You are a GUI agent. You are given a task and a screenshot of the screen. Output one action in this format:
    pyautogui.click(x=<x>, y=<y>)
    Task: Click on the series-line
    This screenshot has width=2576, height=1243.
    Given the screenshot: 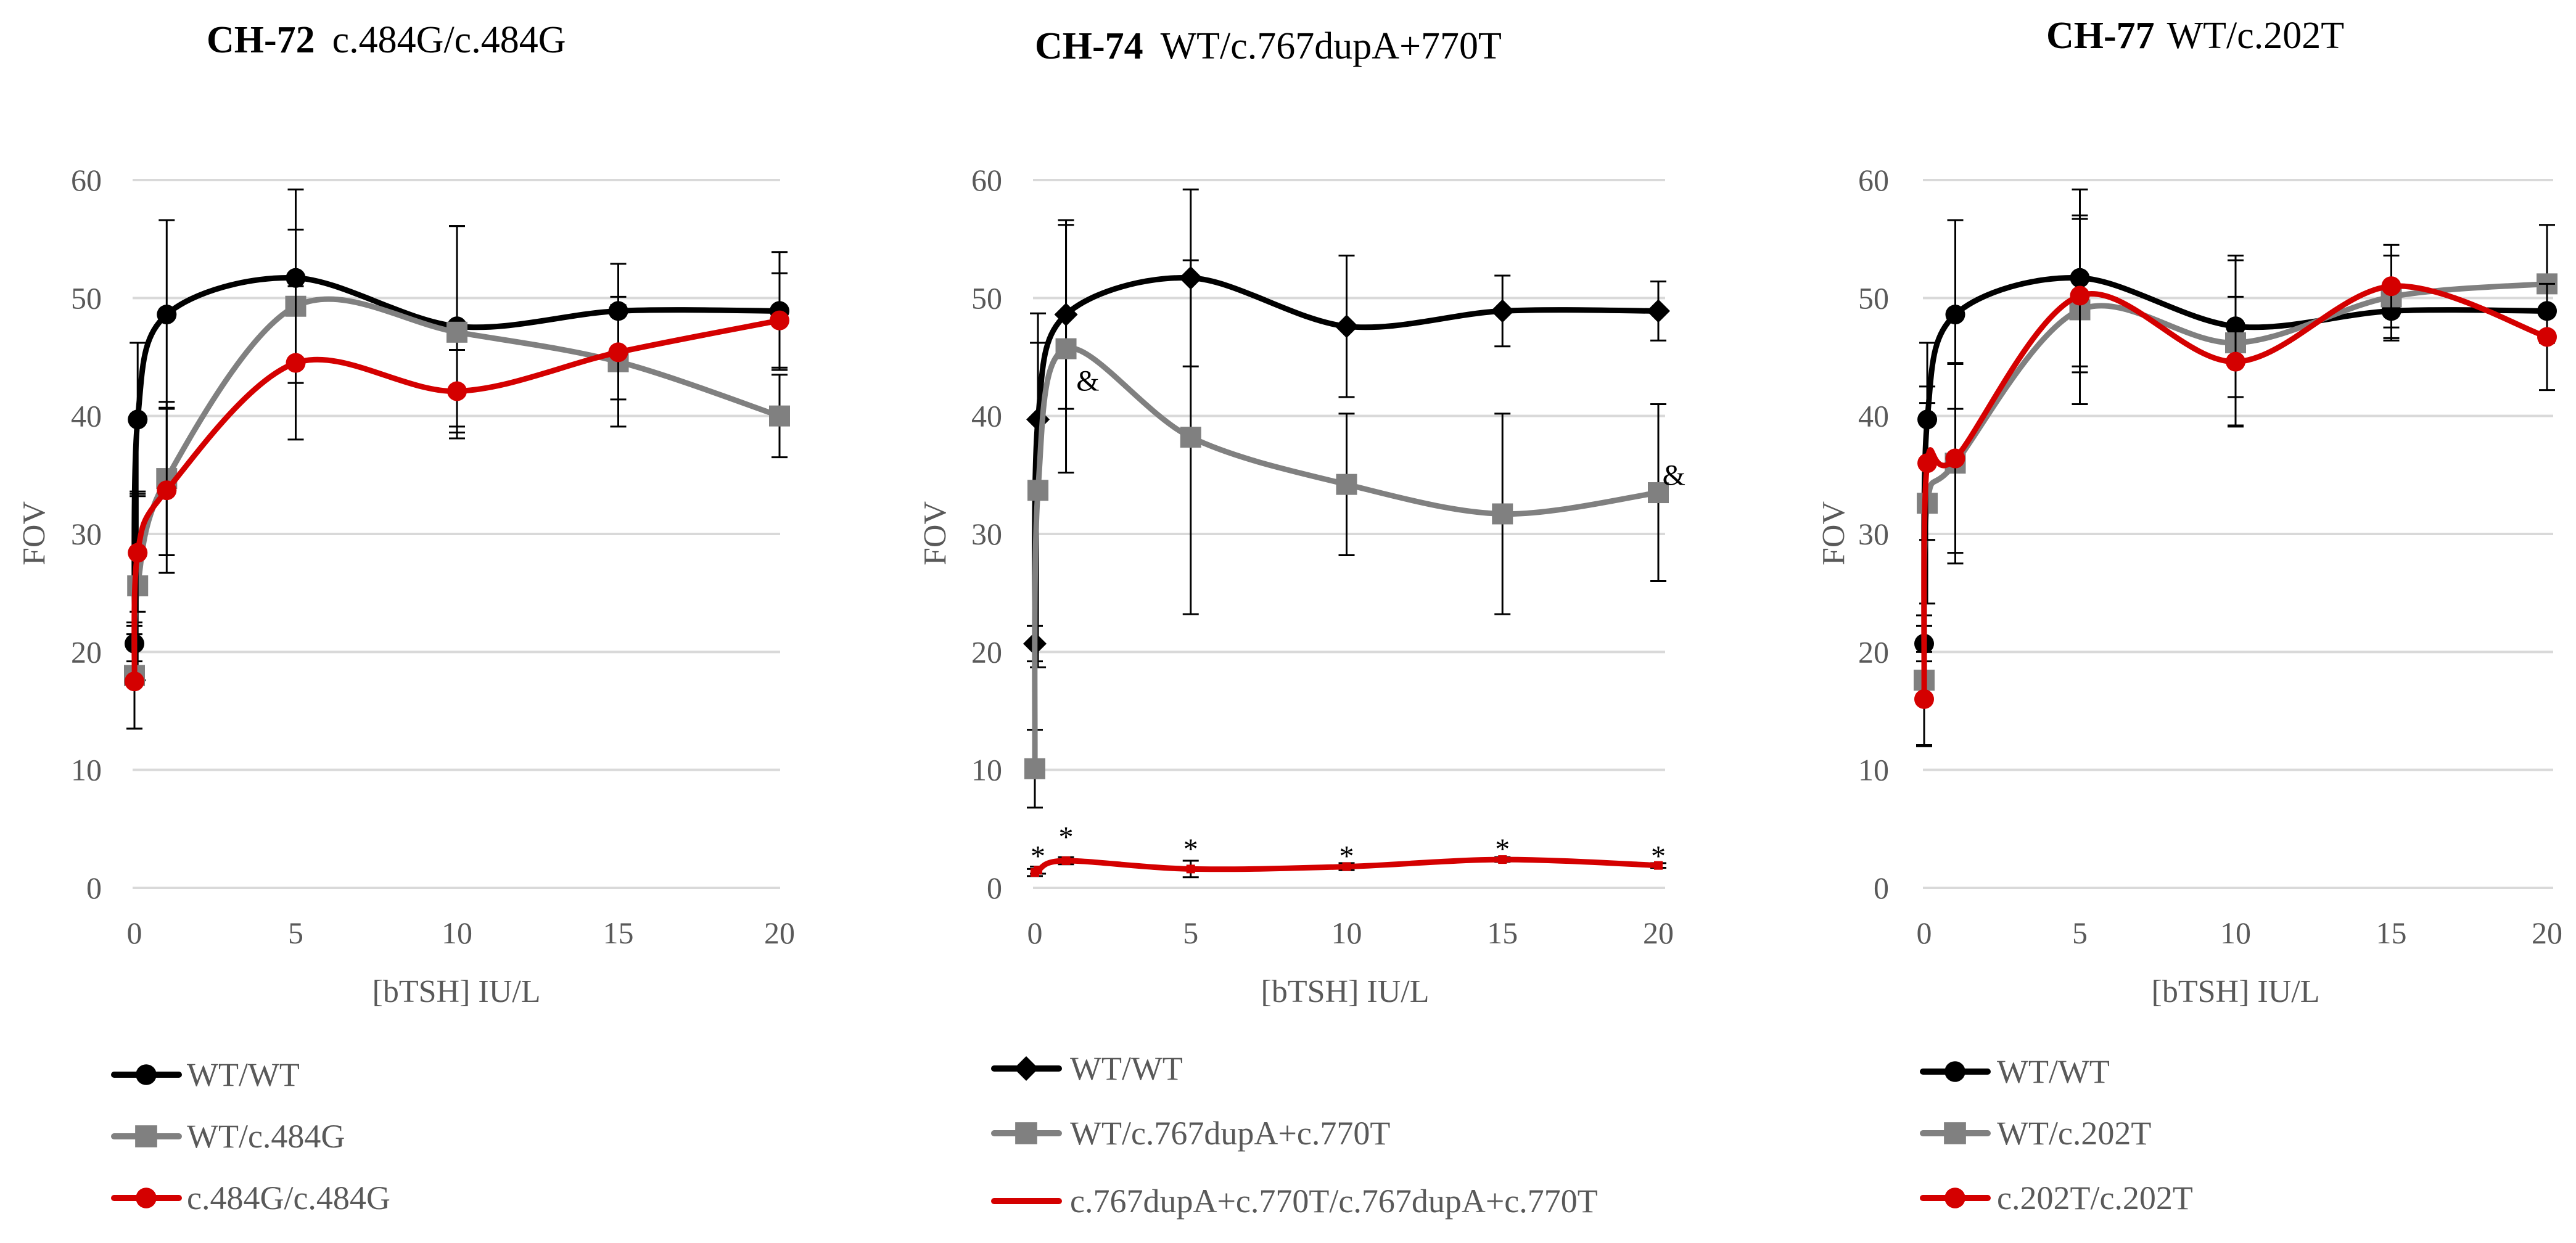 What is the action you would take?
    pyautogui.click(x=1346, y=558)
    